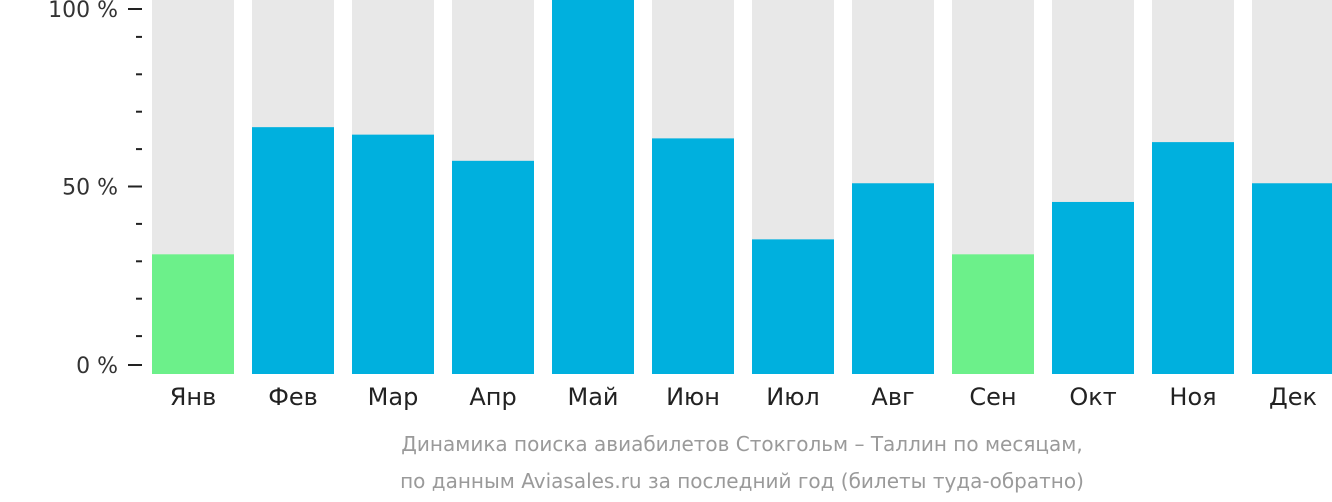  Describe the element at coordinates (90, 188) in the screenshot. I see `y-tick-label: 50 %` at that location.